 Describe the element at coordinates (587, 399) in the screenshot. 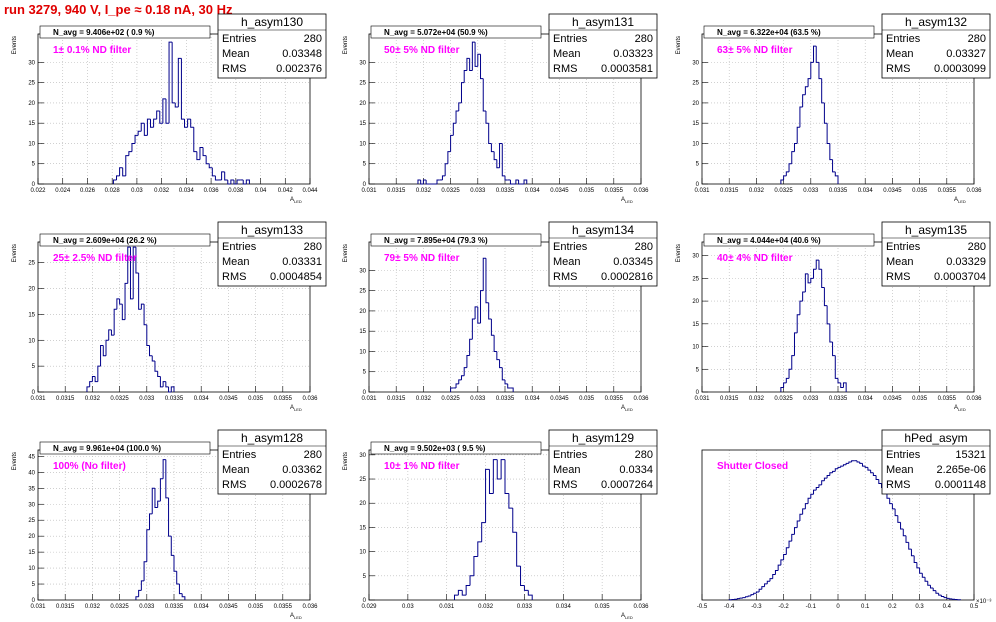

I see `x-tick-label: 0.035` at that location.